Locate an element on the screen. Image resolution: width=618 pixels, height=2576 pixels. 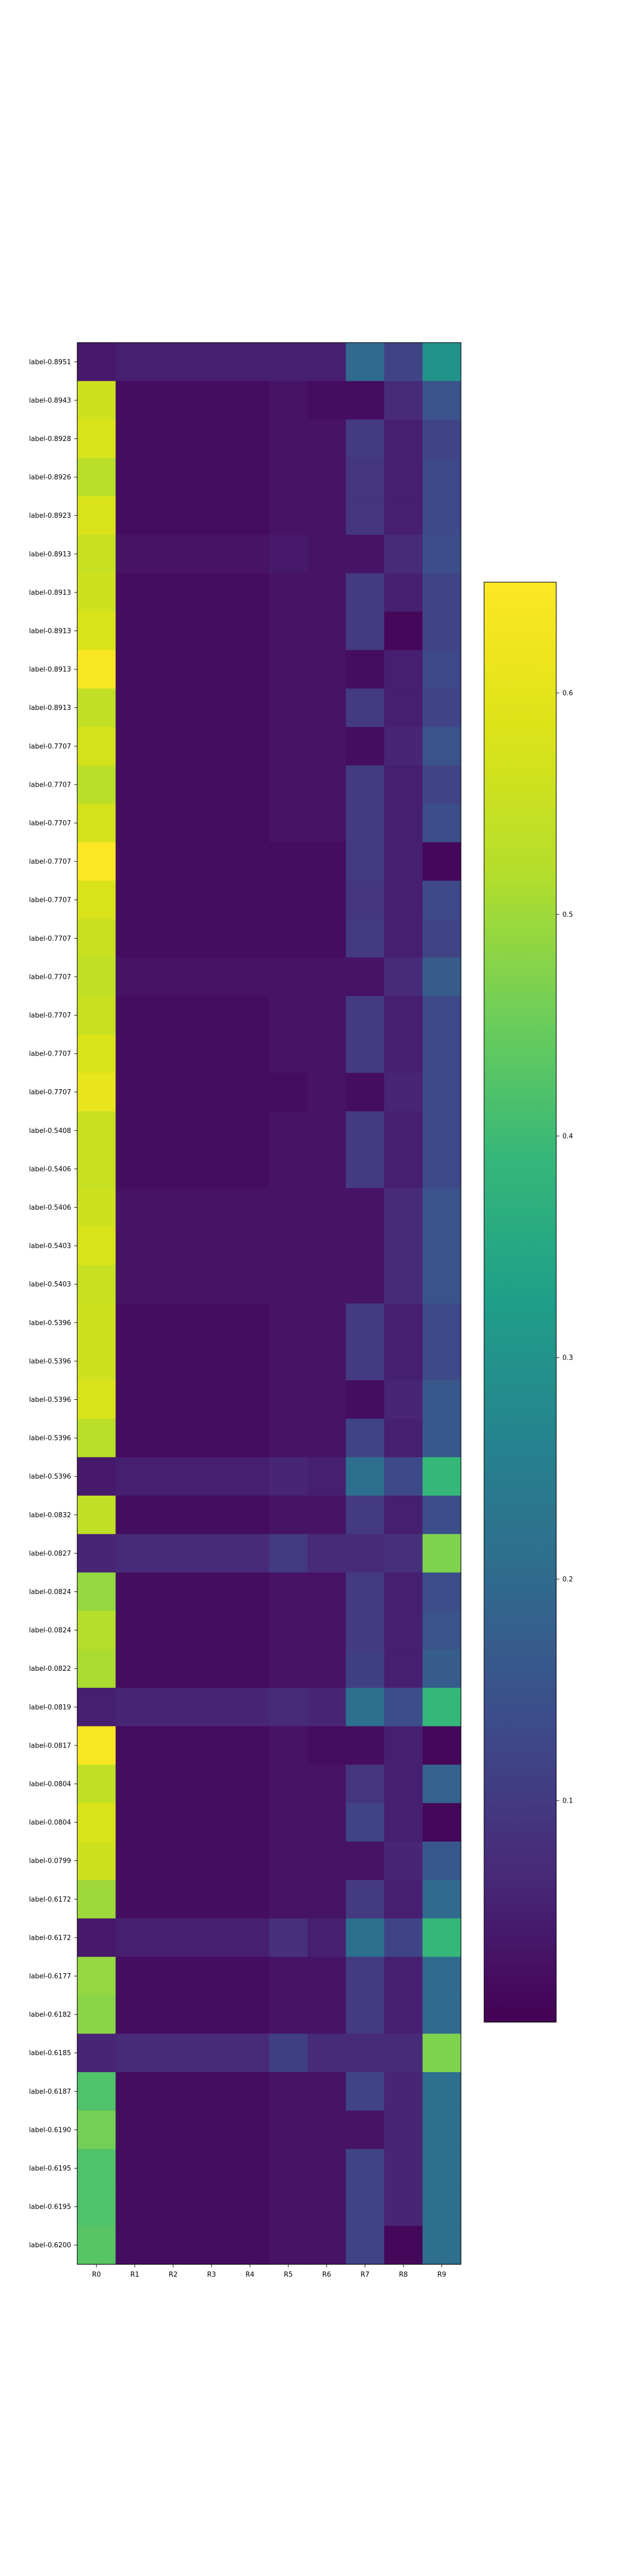
y-tick-label: label-0.5406 is located at coordinates (50, 1169).